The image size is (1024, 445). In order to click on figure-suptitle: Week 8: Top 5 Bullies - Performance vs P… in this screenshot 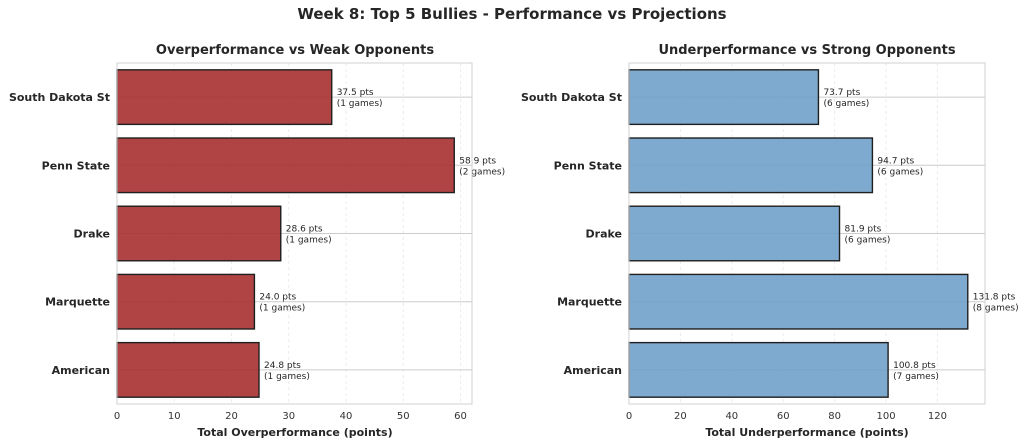, I will do `click(511, 14)`.